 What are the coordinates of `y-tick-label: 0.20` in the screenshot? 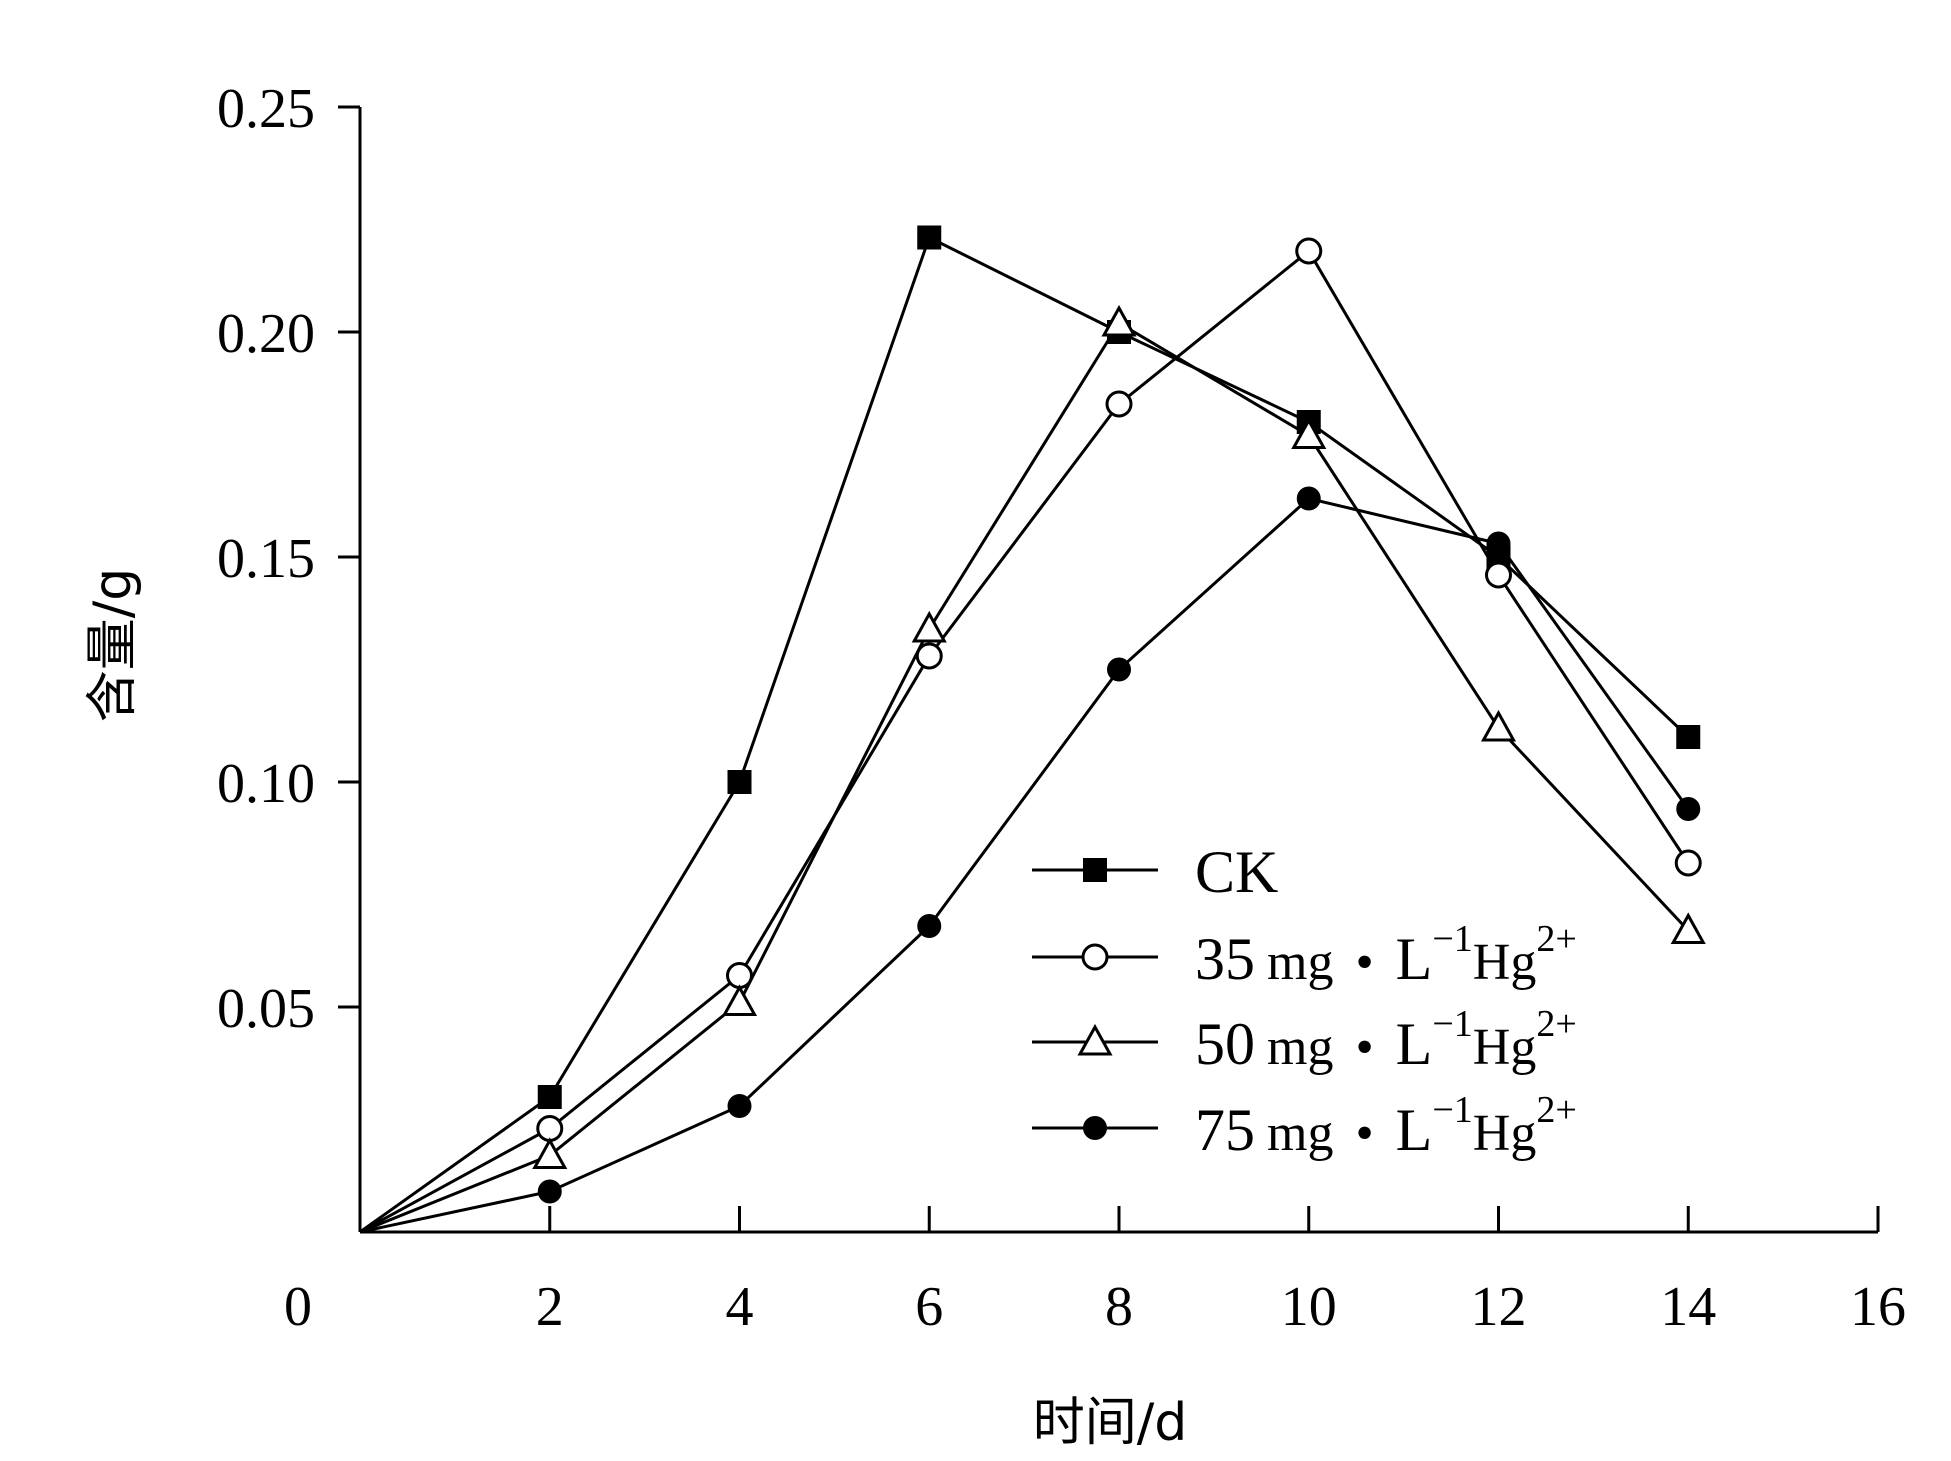 It's located at (266, 334).